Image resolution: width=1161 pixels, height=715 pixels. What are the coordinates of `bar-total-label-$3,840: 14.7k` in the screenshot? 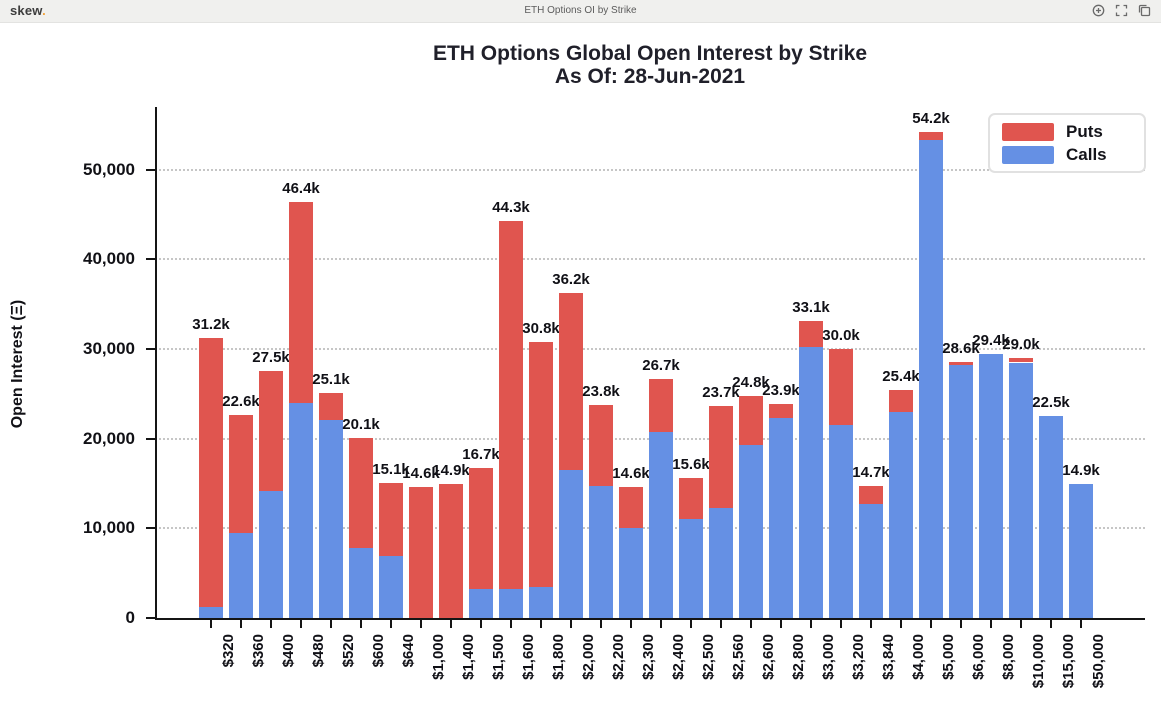 It's located at (871, 473).